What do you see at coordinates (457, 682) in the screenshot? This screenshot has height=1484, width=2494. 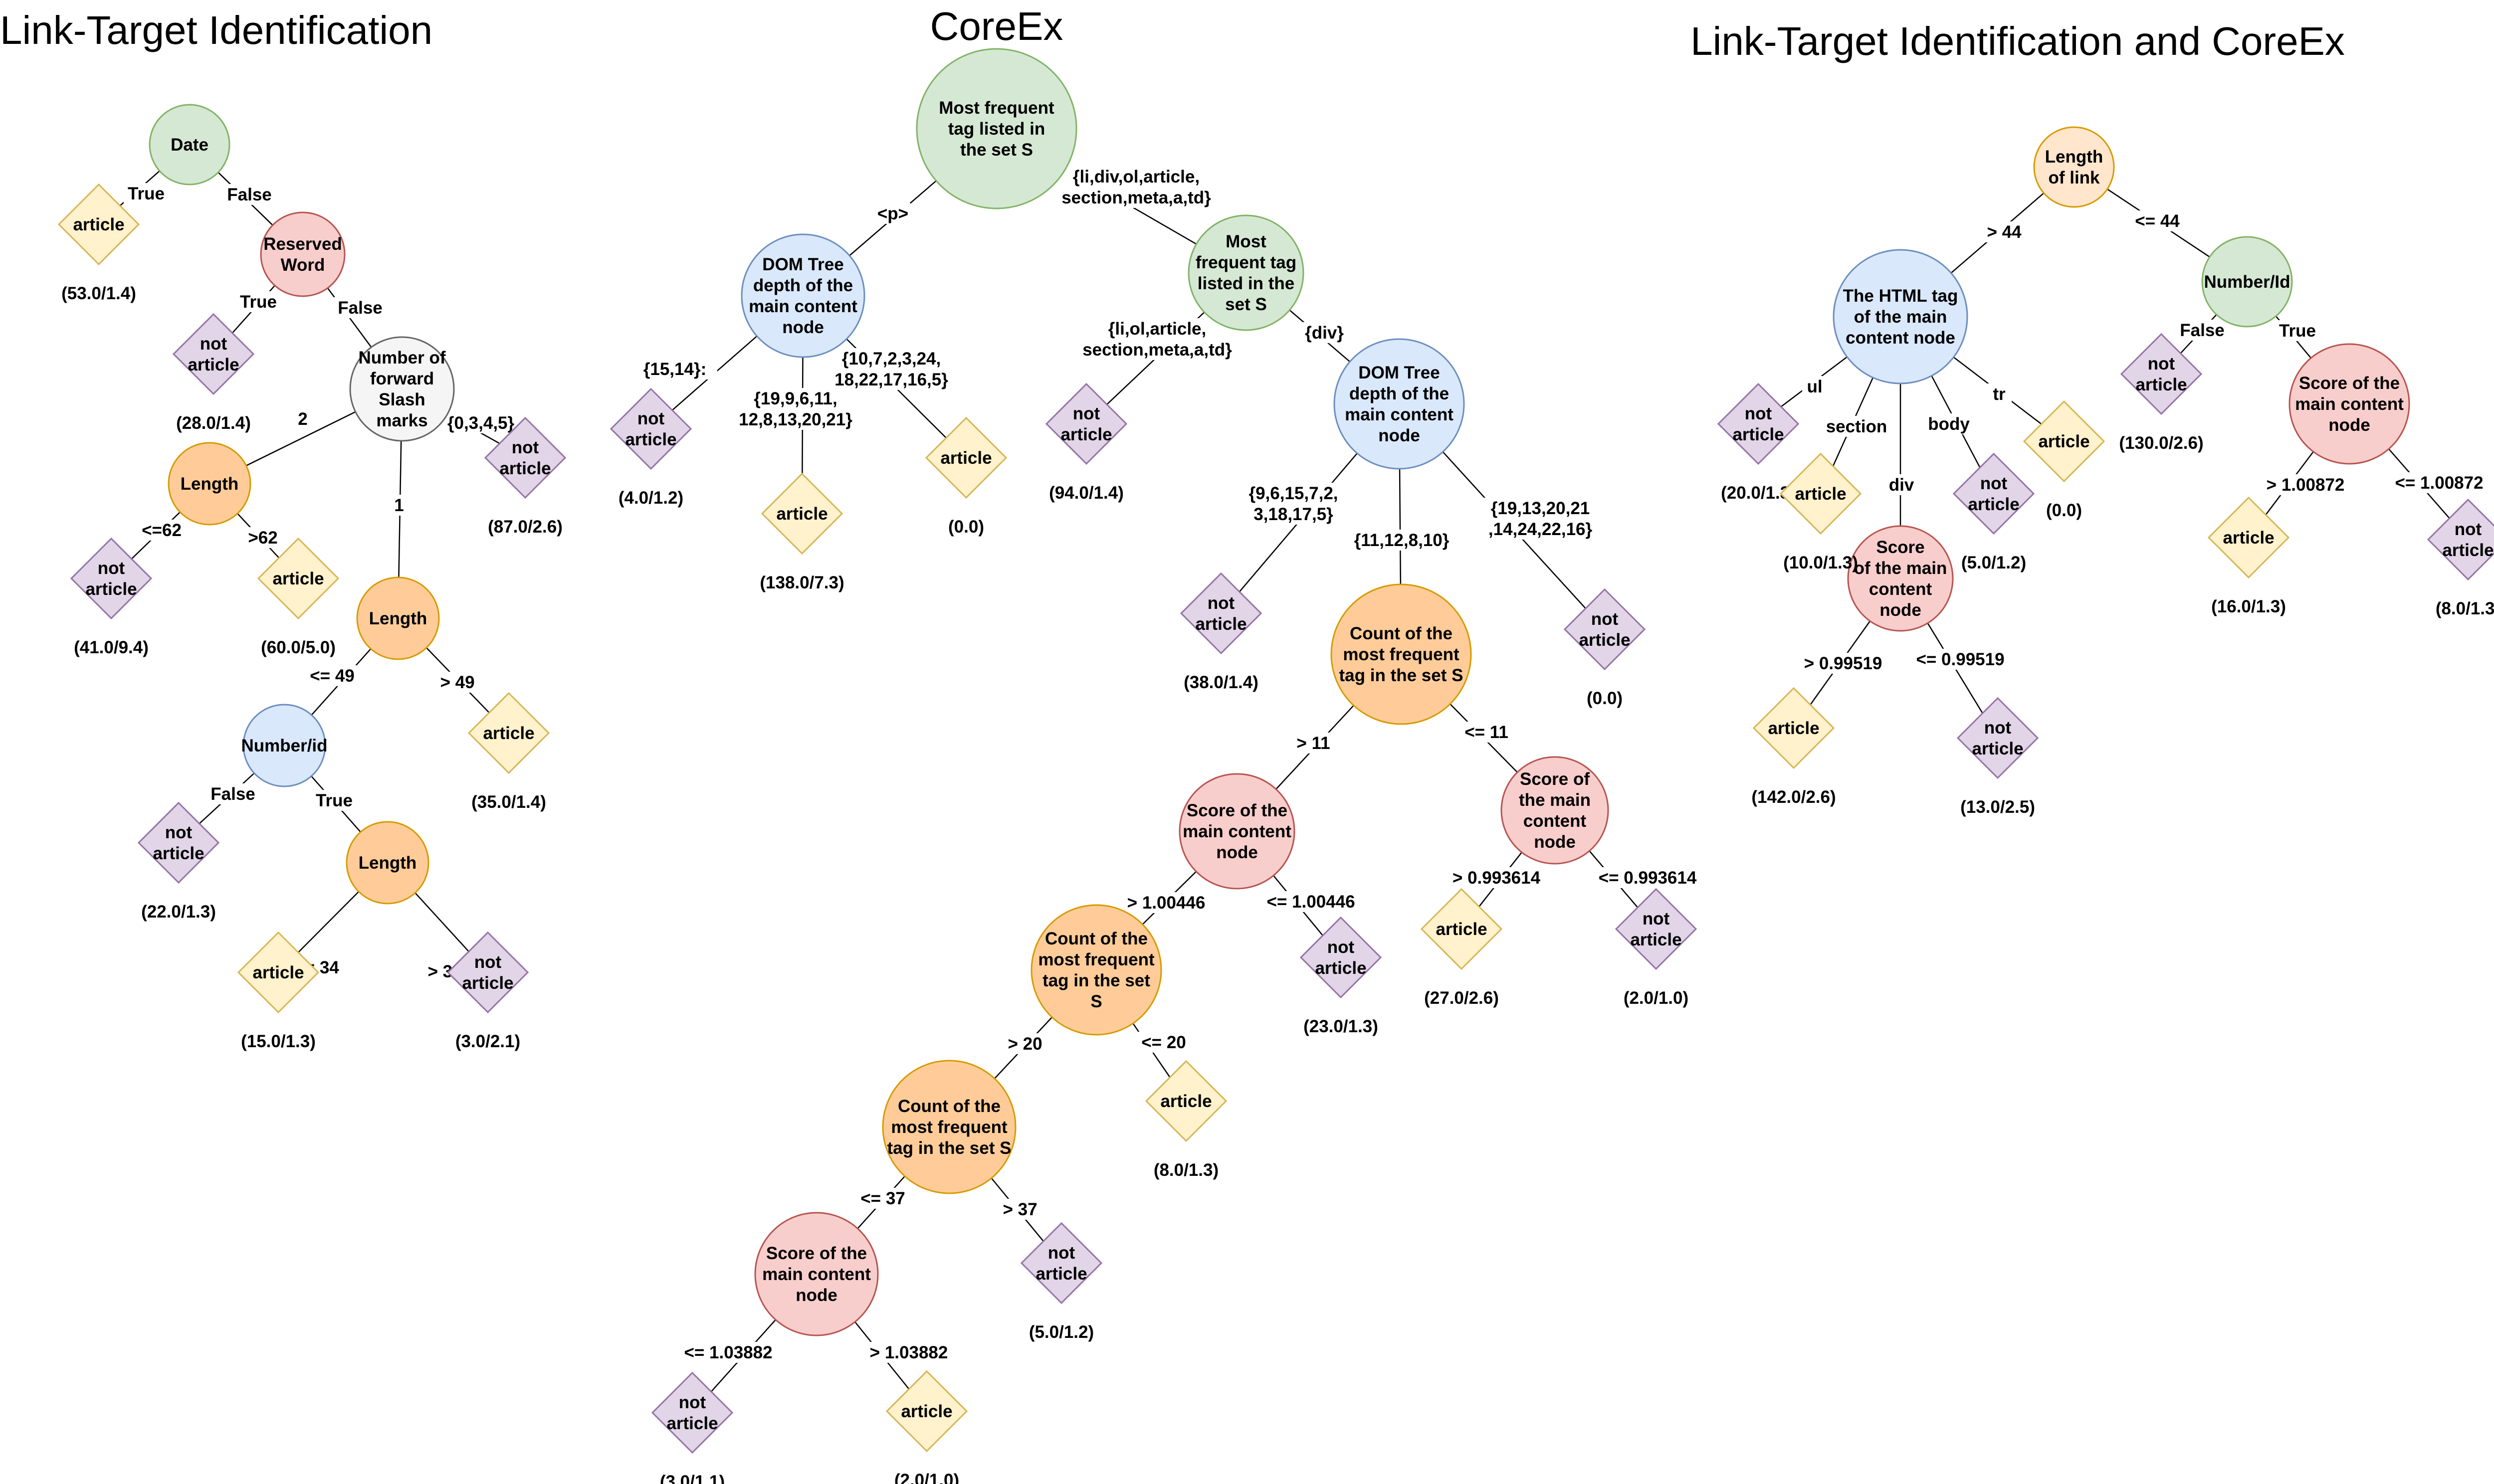 I see `edge-label-group: > 49` at bounding box center [457, 682].